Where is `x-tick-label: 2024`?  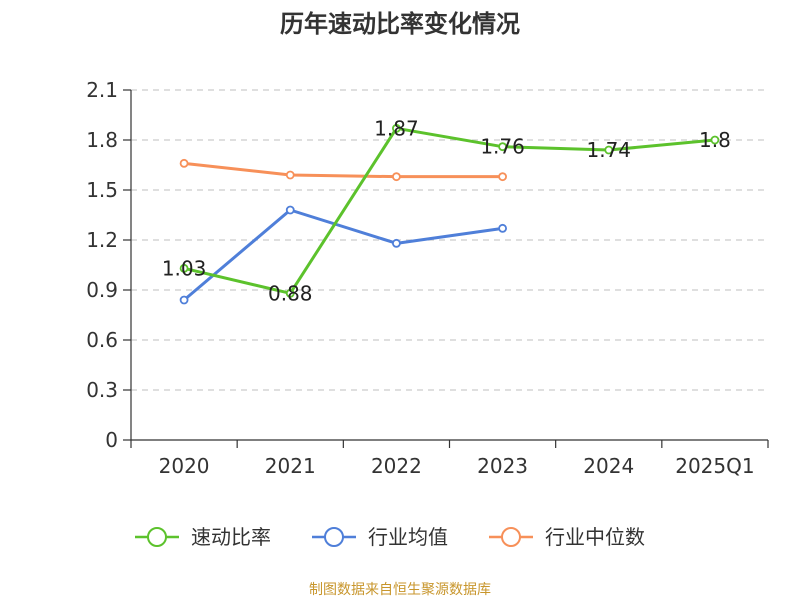 x-tick-label: 2024 is located at coordinates (608, 466).